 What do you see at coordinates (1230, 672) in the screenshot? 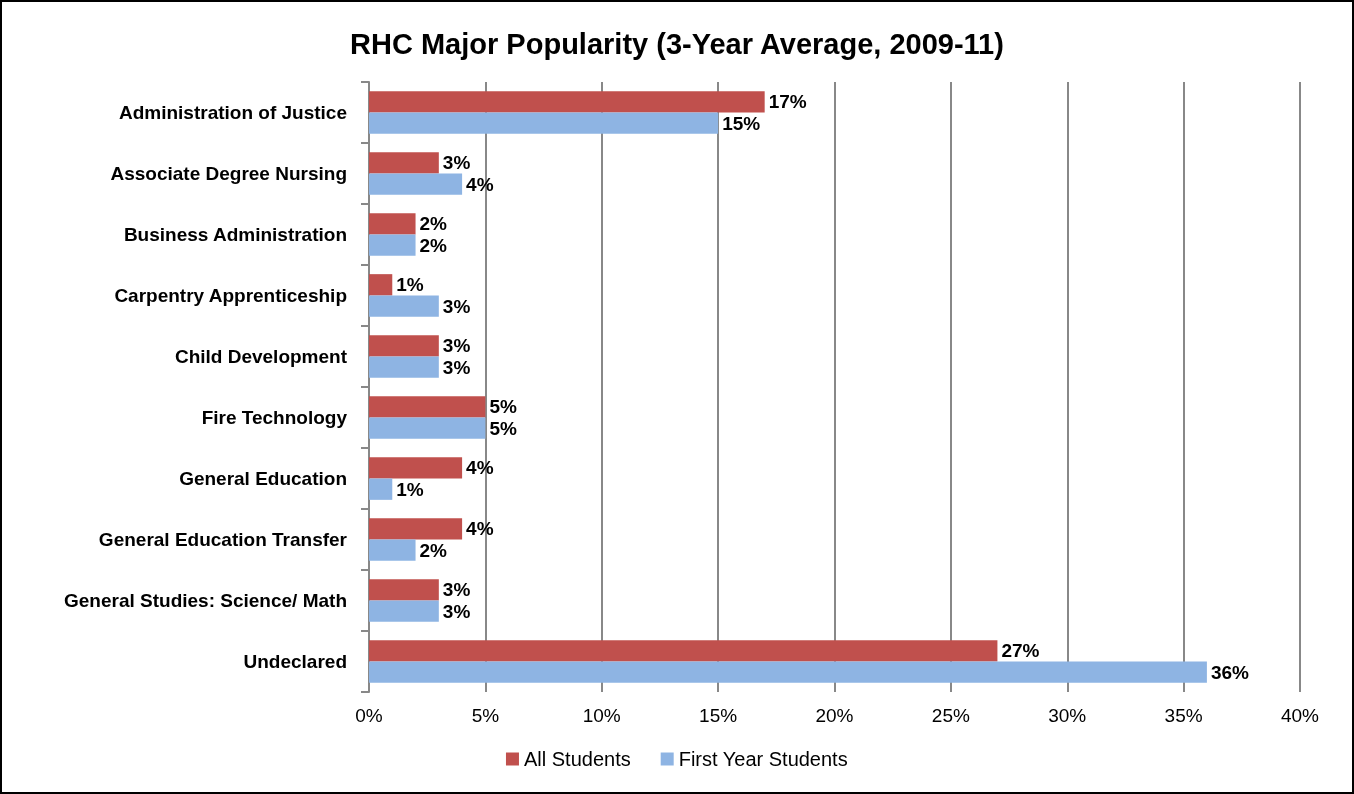
I see `data-label: 36%` at bounding box center [1230, 672].